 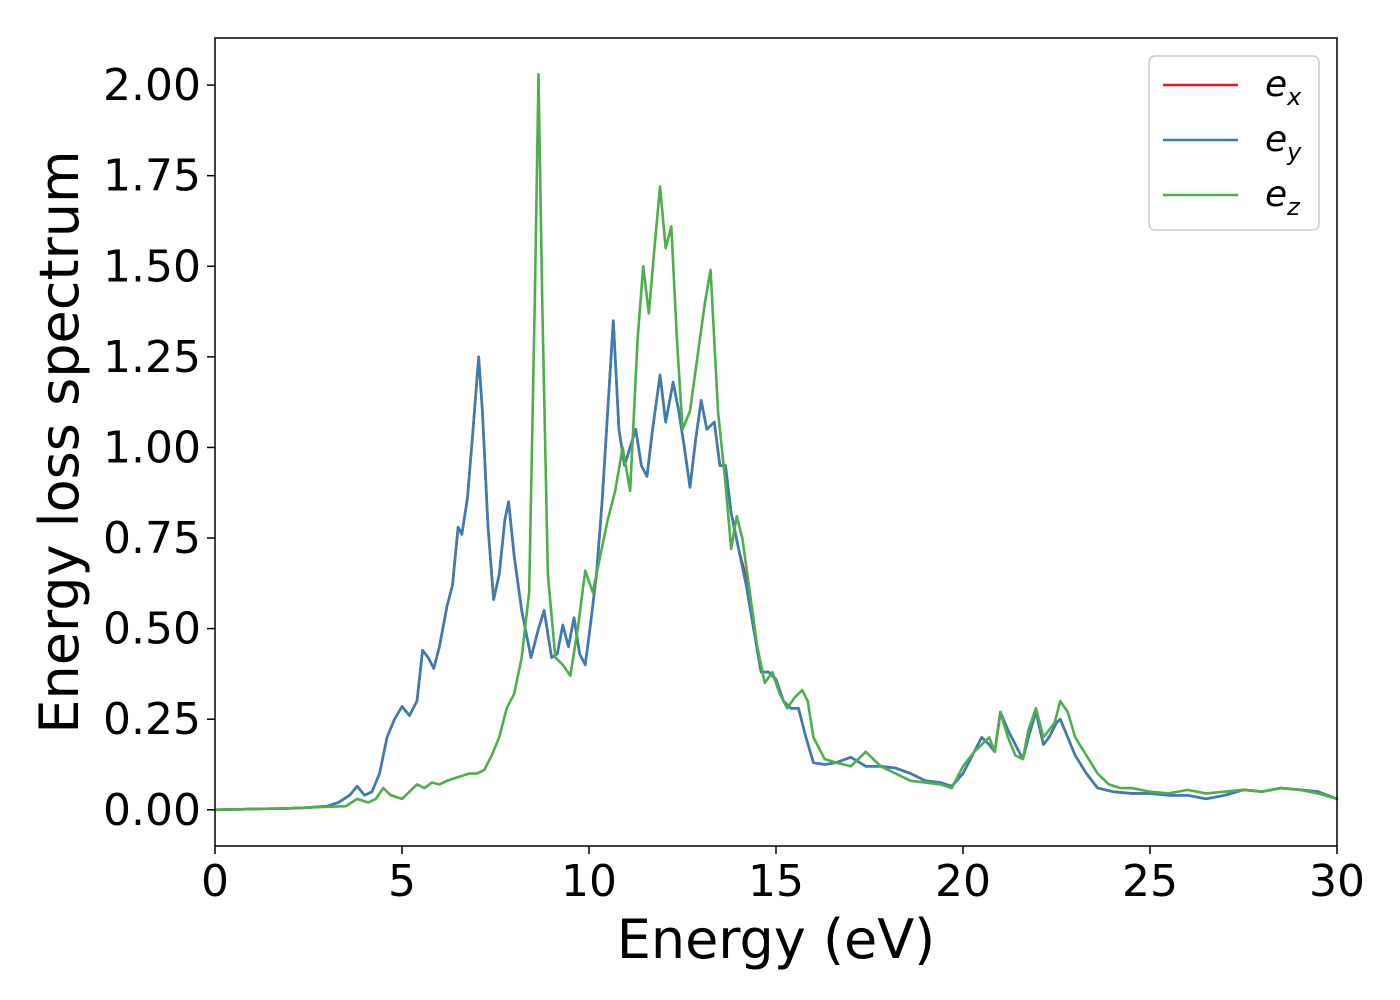 What do you see at coordinates (152, 357) in the screenshot?
I see `y-tick-label: 1.25` at bounding box center [152, 357].